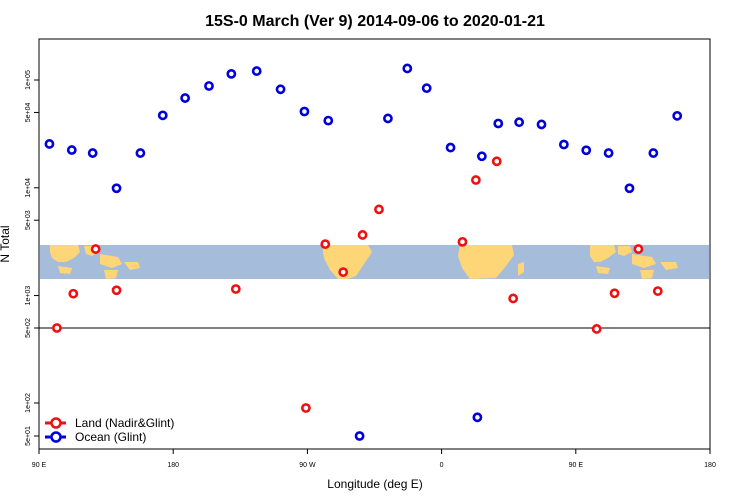 The width and height of the screenshot is (750, 500). What do you see at coordinates (28, 403) in the screenshot?
I see `y-tick-label: 1e+02` at bounding box center [28, 403].